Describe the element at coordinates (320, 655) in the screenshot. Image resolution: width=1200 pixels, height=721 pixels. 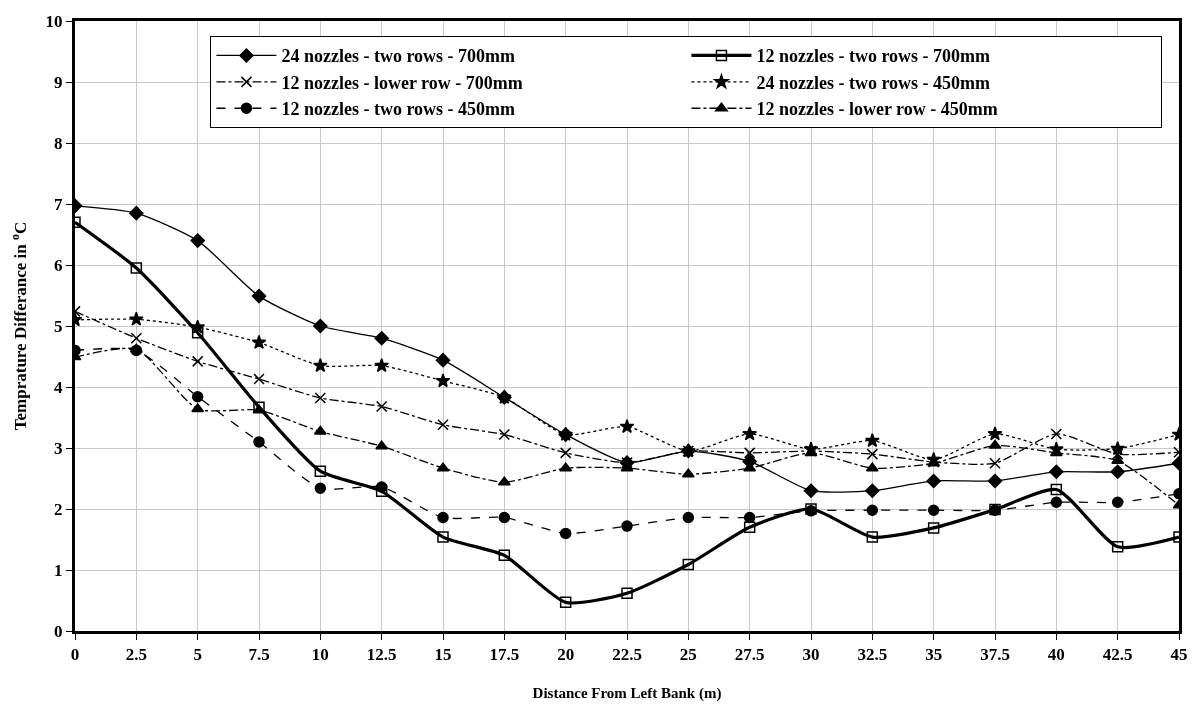
I see `x-tick-label: 10` at that location.